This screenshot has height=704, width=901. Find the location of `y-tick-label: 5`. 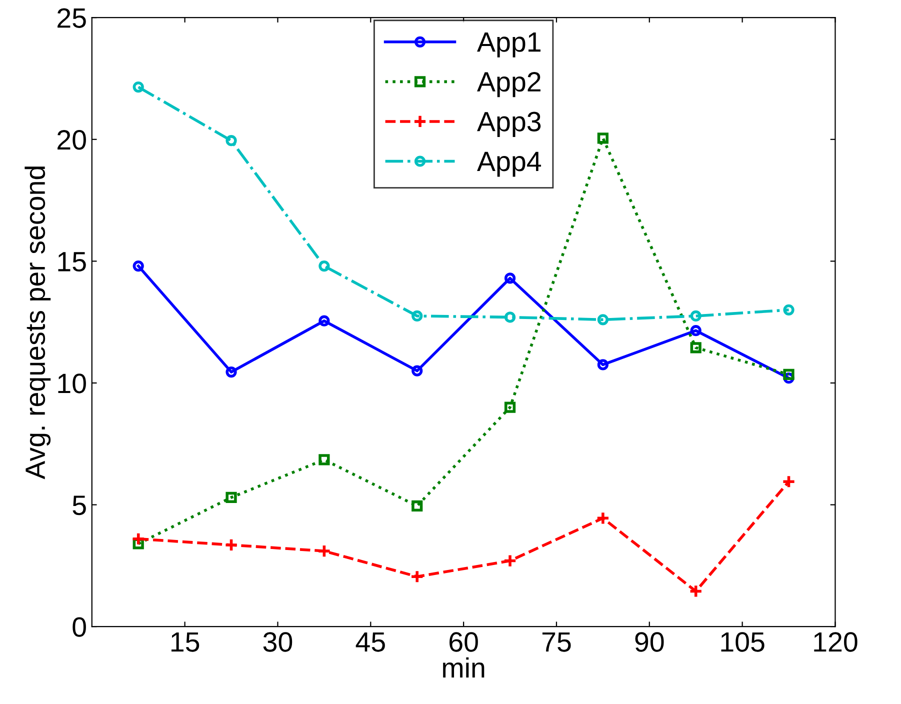

y-tick-label: 5 is located at coordinates (79, 506).